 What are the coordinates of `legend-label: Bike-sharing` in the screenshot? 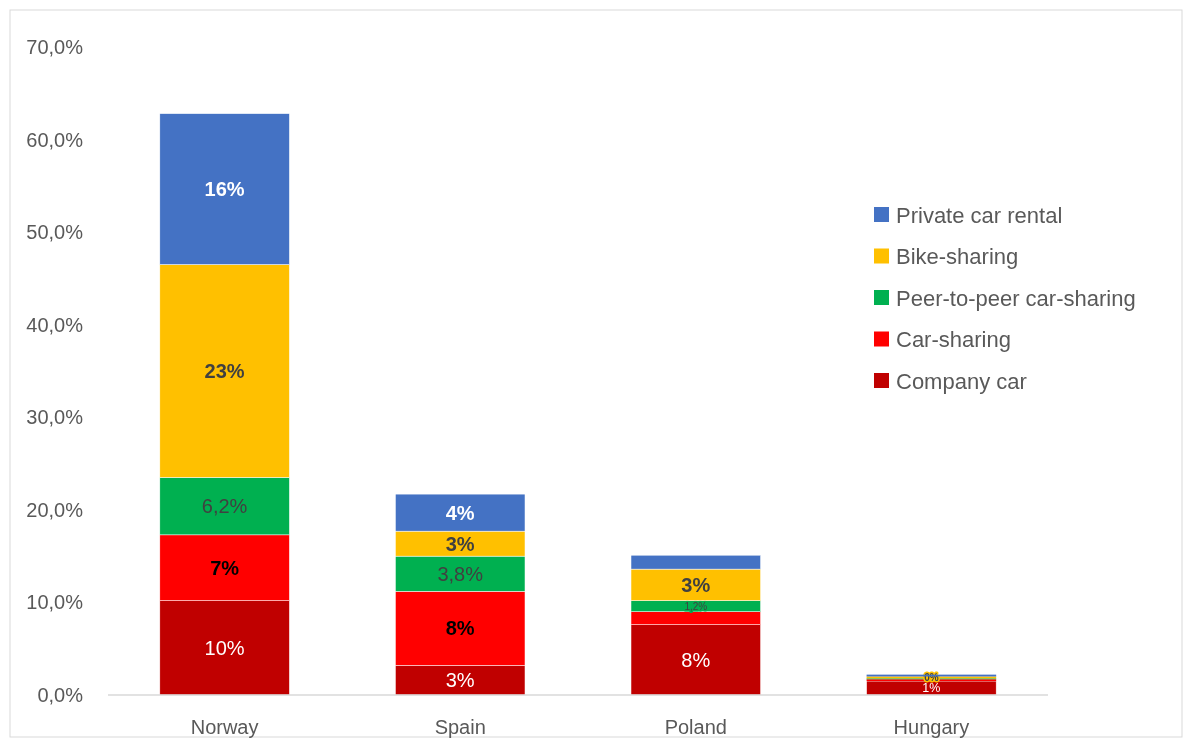 It's located at (957, 257).